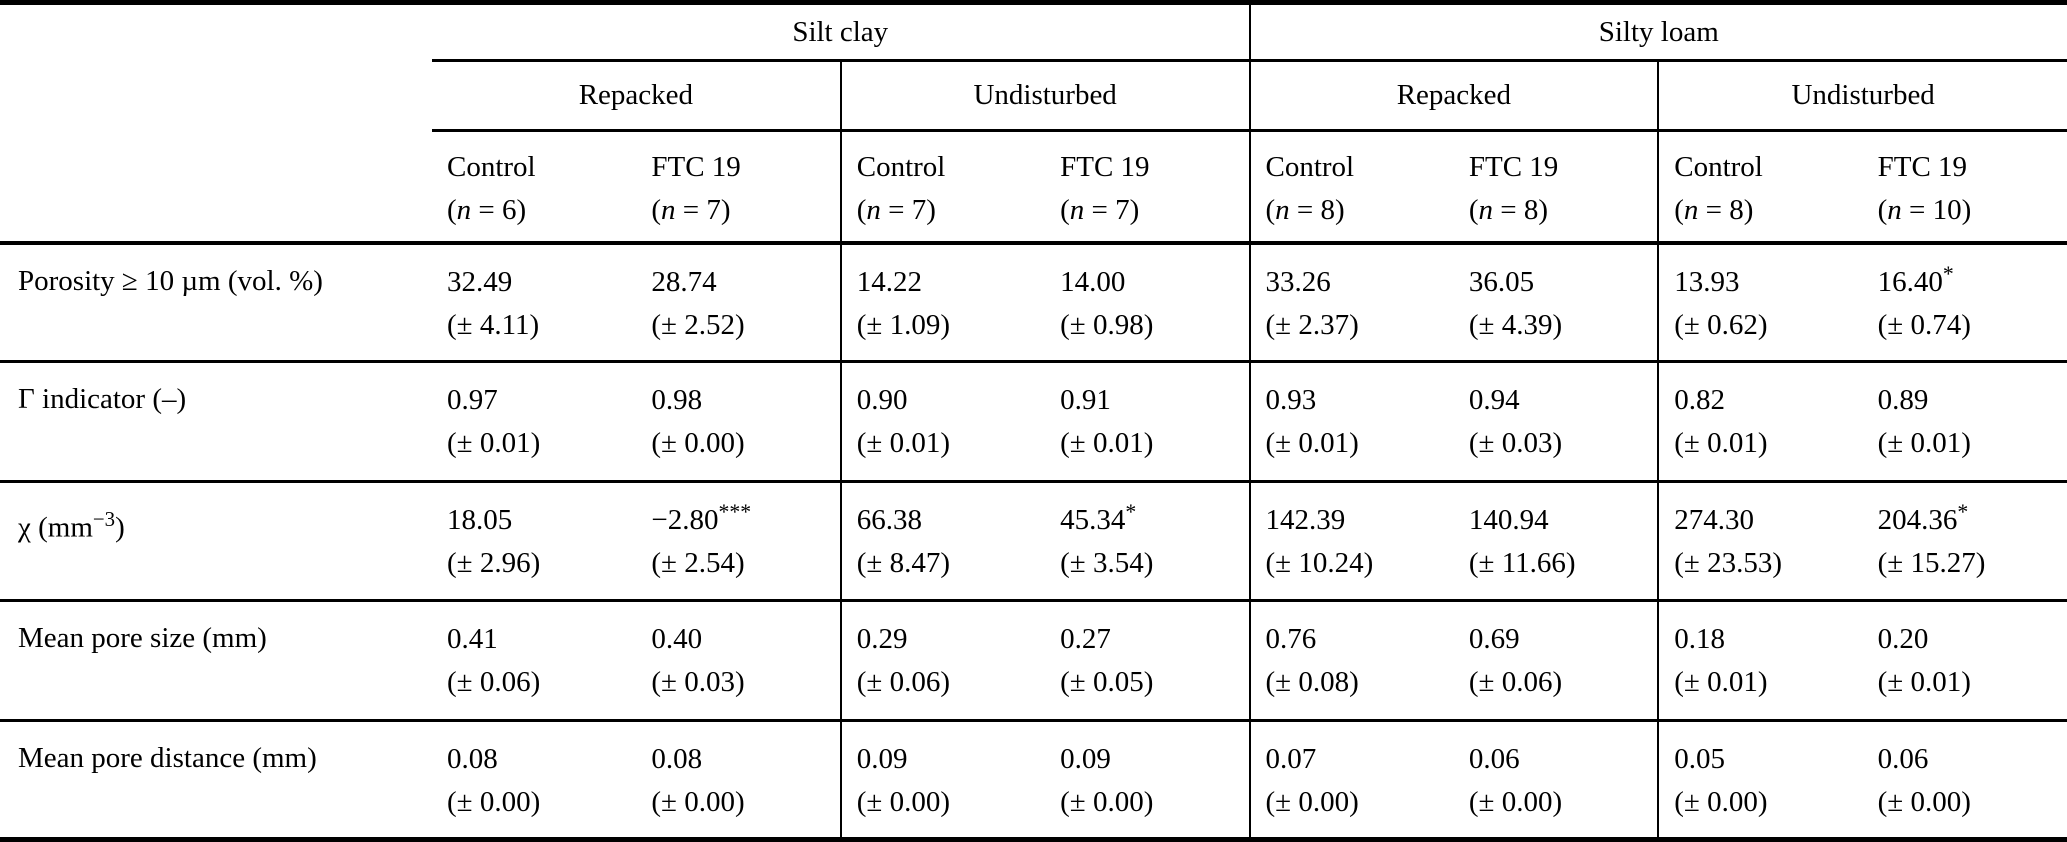 This screenshot has height=842, width=2067. Describe the element at coordinates (1760, 187) in the screenshot. I see `column-header: Control (n = 8)` at that location.